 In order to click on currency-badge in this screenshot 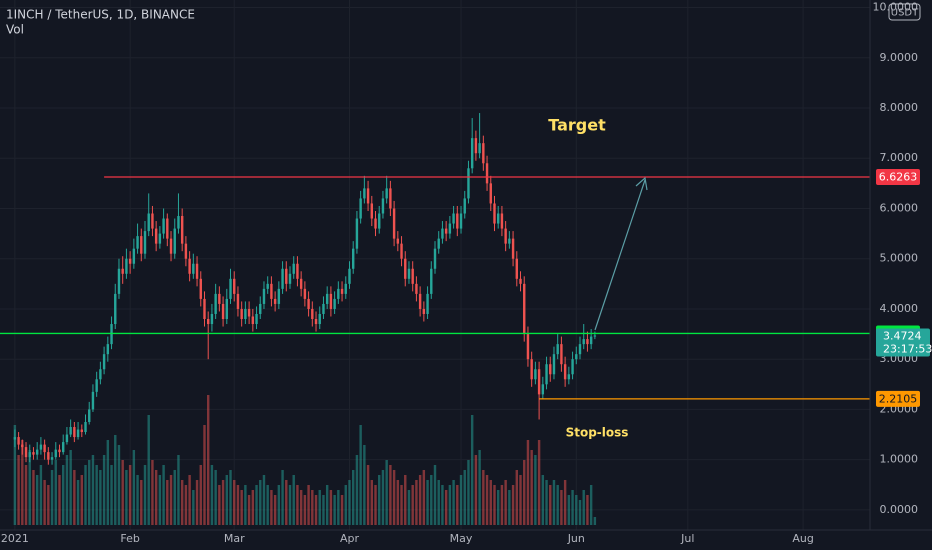, I will do `click(904, 12)`.